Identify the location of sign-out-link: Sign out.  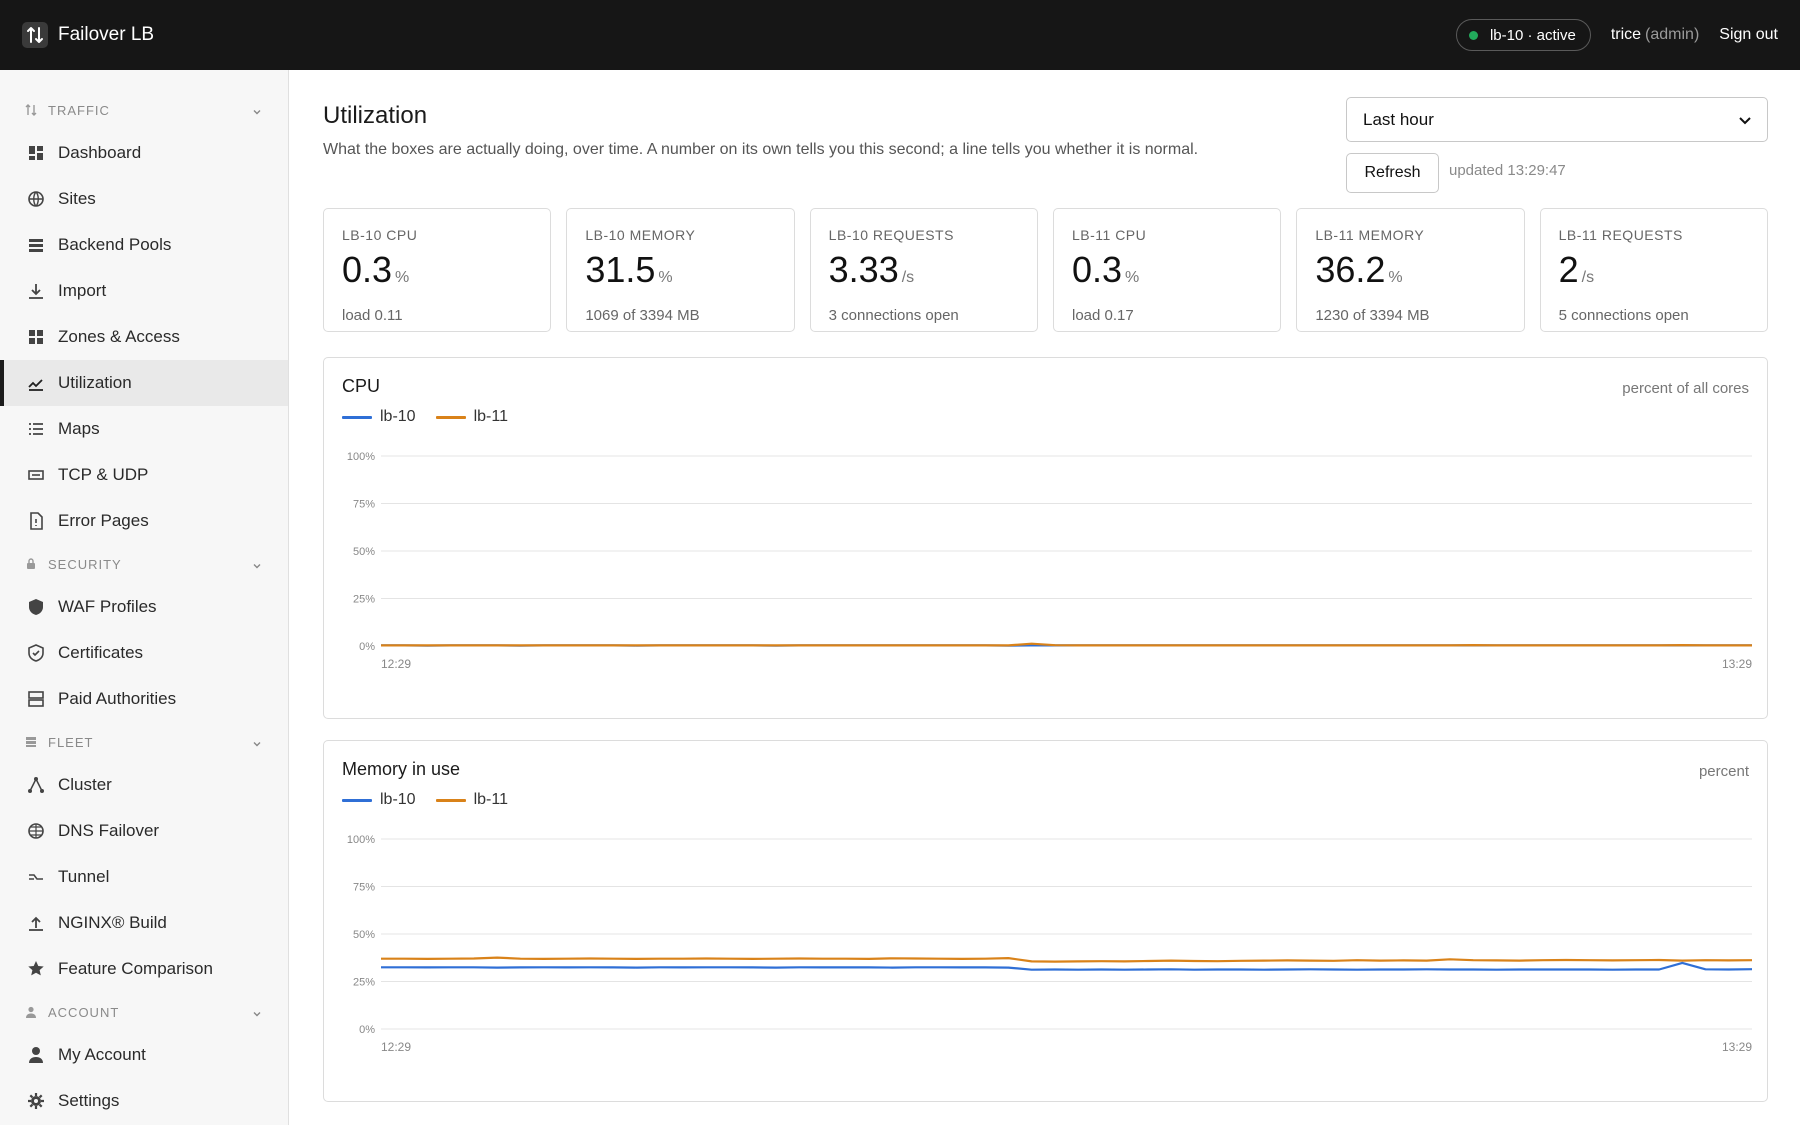
(1748, 34).